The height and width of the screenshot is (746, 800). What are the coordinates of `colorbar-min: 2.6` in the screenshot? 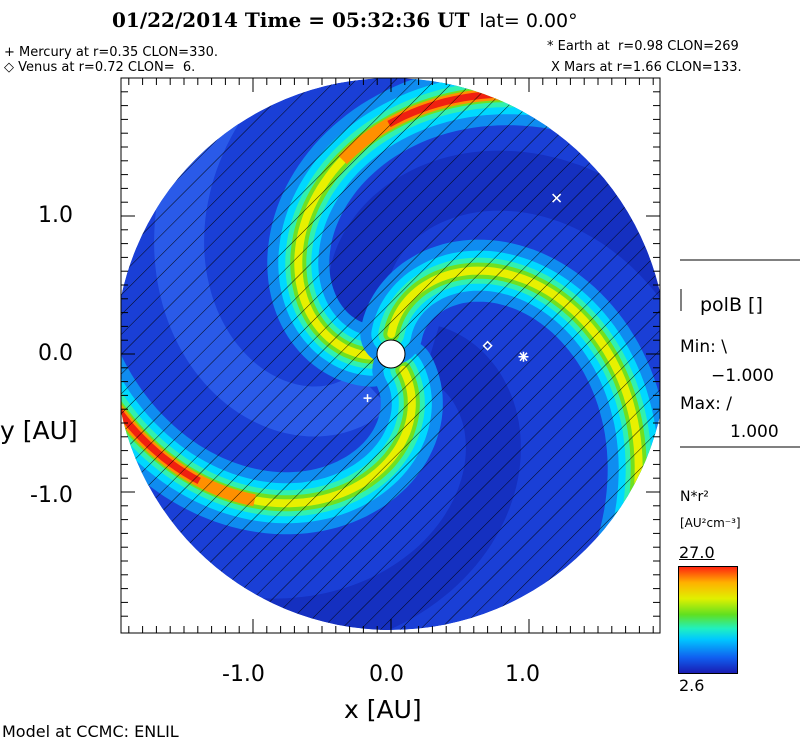 It's located at (692, 685).